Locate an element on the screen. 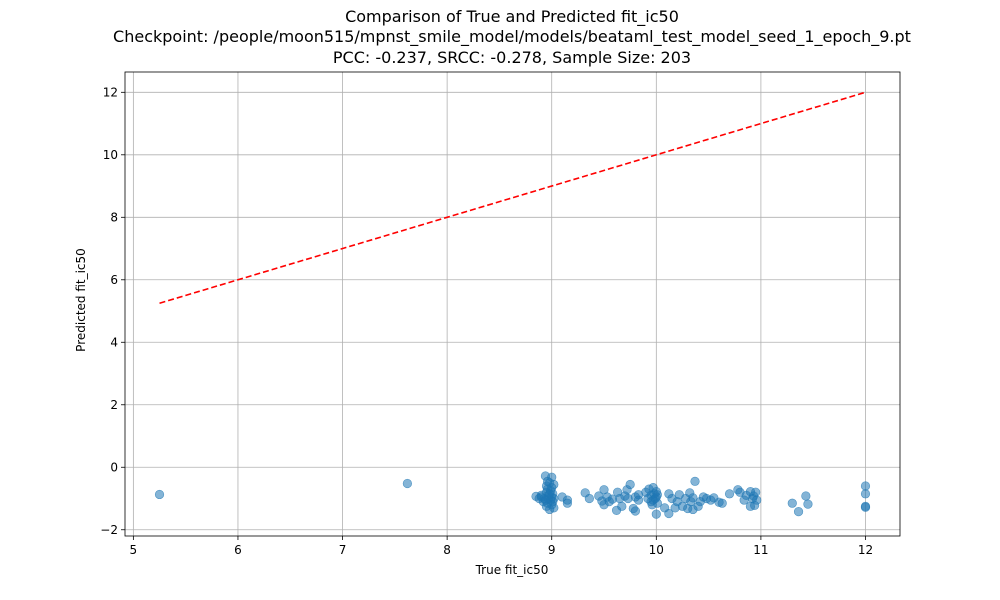 The image size is (1000, 600). x-tick-label: 11 is located at coordinates (760, 550).